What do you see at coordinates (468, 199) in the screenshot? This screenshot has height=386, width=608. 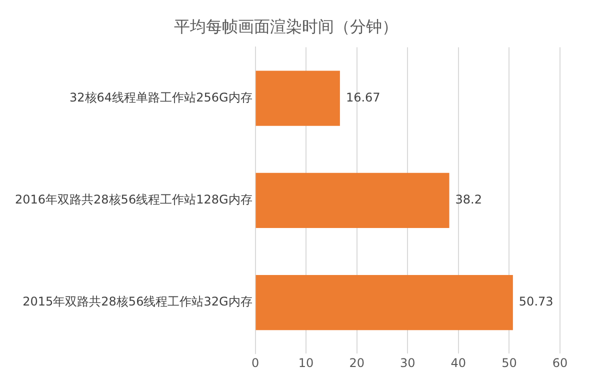 I see `data-label: 38.2` at bounding box center [468, 199].